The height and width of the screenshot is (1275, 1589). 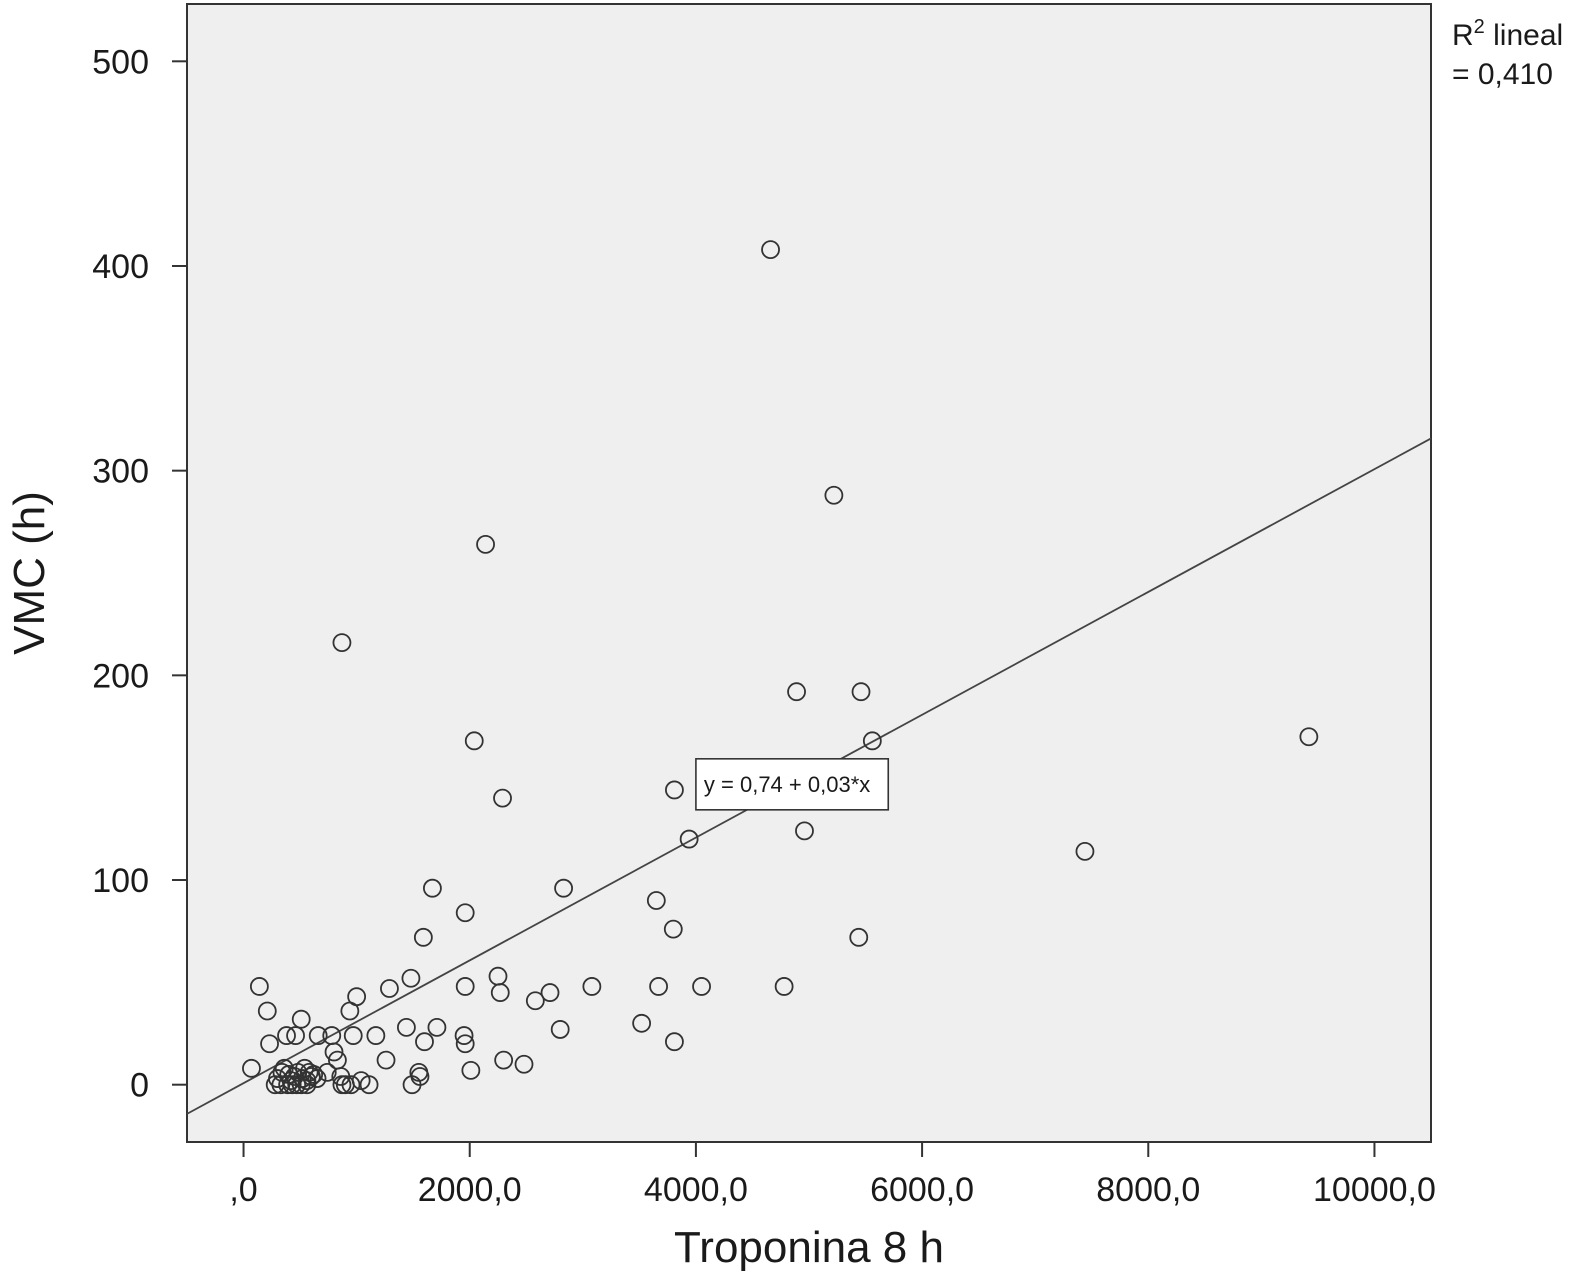 What do you see at coordinates (120, 676) in the screenshot?
I see `y-tick-label: 200` at bounding box center [120, 676].